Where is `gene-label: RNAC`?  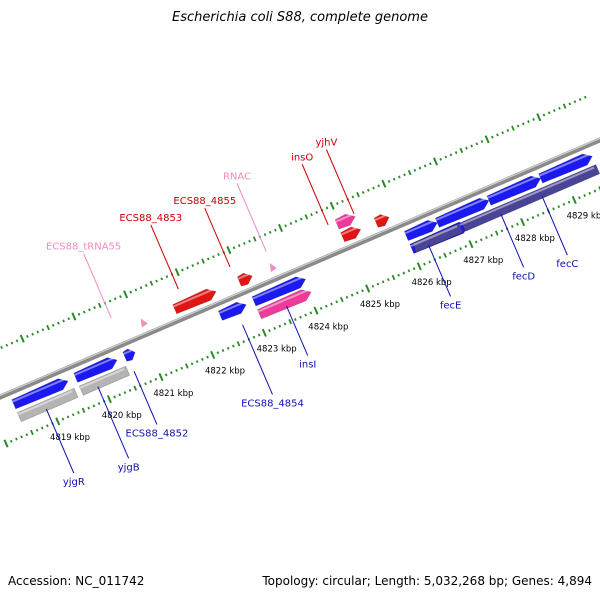
gene-label: RNAC is located at coordinates (237, 176).